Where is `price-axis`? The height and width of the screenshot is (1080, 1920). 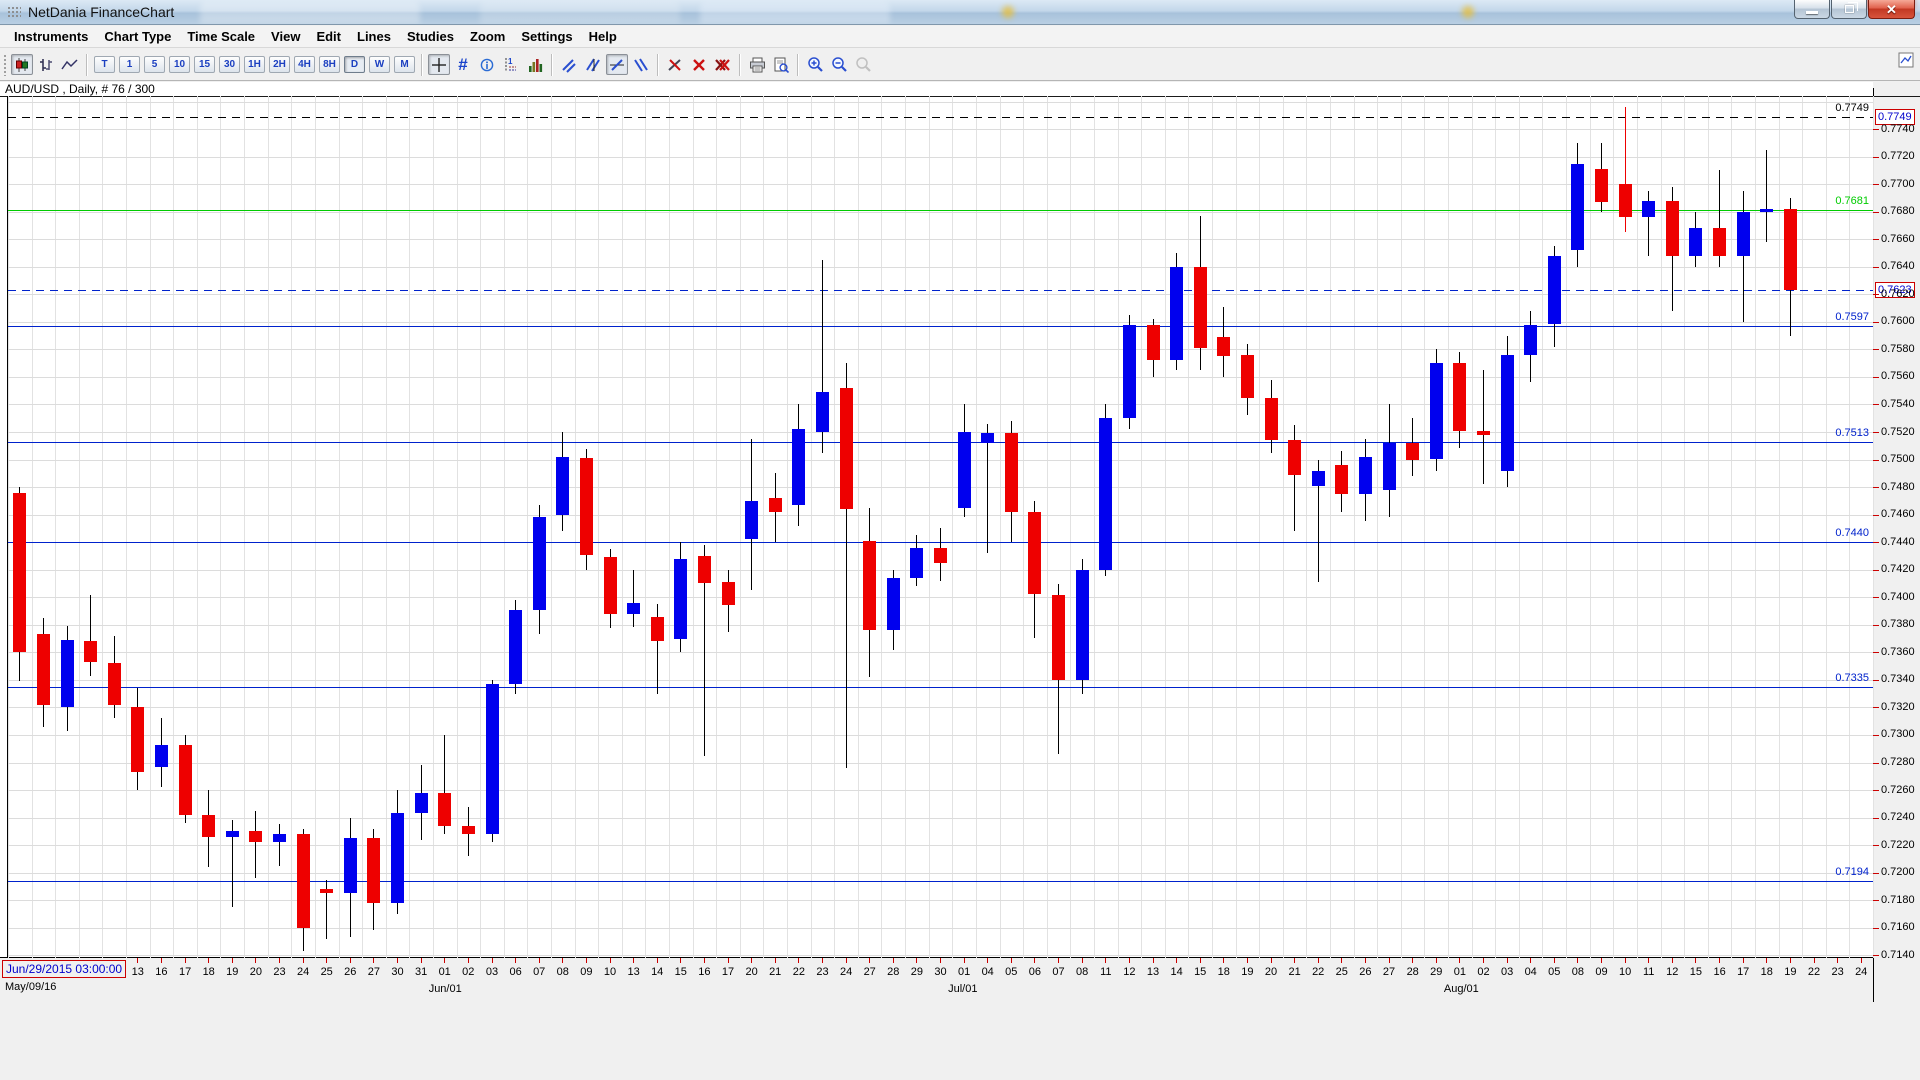 price-axis is located at coordinates (1896, 542).